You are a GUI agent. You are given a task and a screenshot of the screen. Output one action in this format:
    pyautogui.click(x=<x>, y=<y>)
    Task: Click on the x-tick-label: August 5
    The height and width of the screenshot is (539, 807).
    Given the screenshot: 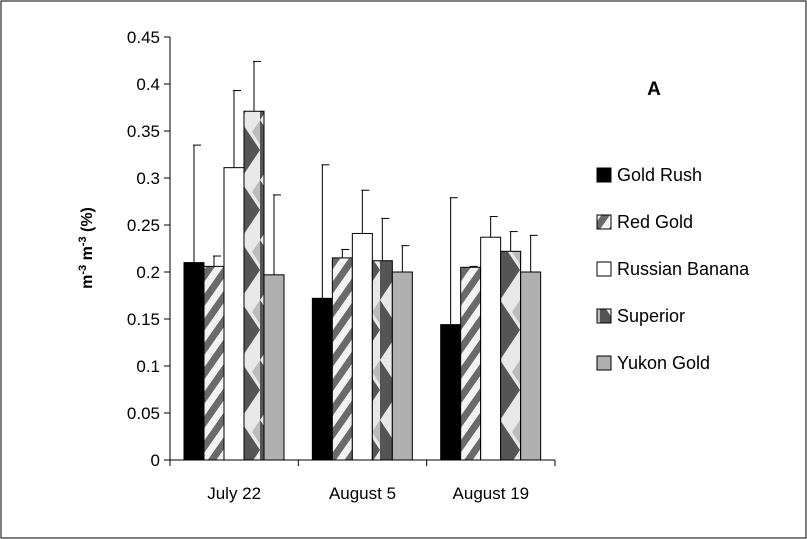 What is the action you would take?
    pyautogui.click(x=362, y=493)
    